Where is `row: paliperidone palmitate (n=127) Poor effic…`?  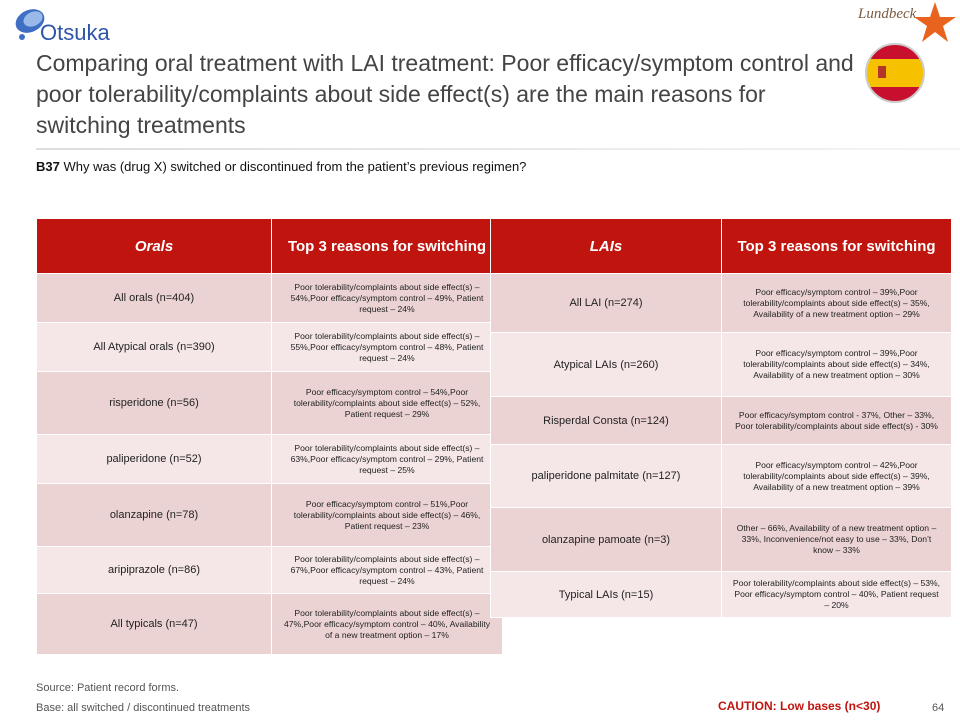 row: paliperidone palmitate (n=127) Poor effic… is located at coordinates (721, 476).